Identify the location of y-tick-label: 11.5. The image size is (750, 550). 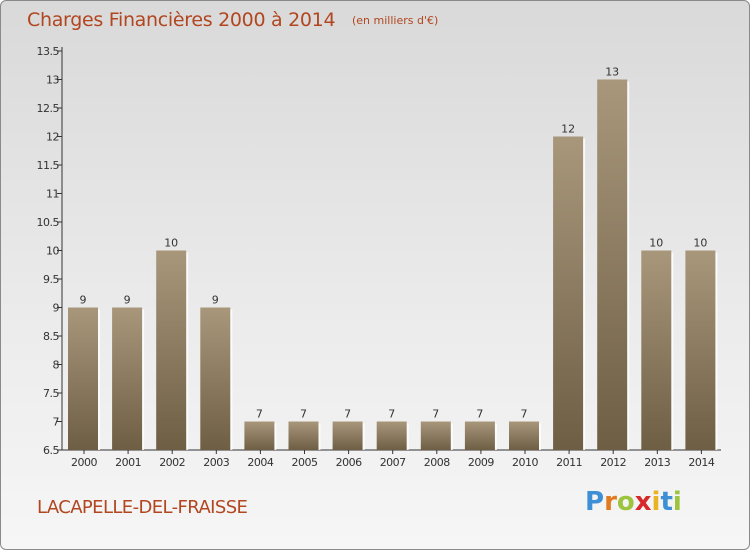
(48, 165).